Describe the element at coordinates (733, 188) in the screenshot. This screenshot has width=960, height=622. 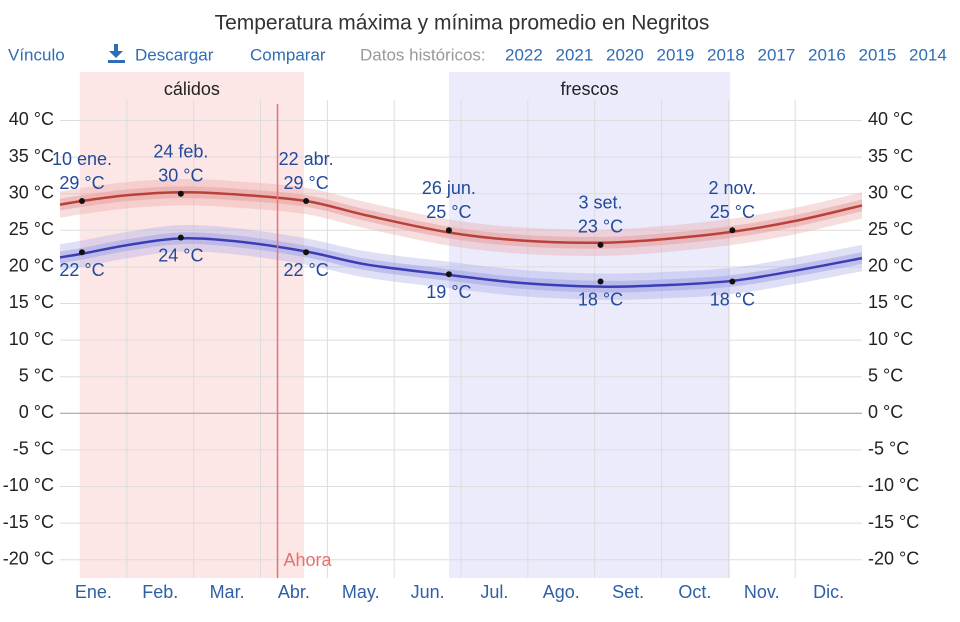
I see `annotation-date: 2 nov.` at that location.